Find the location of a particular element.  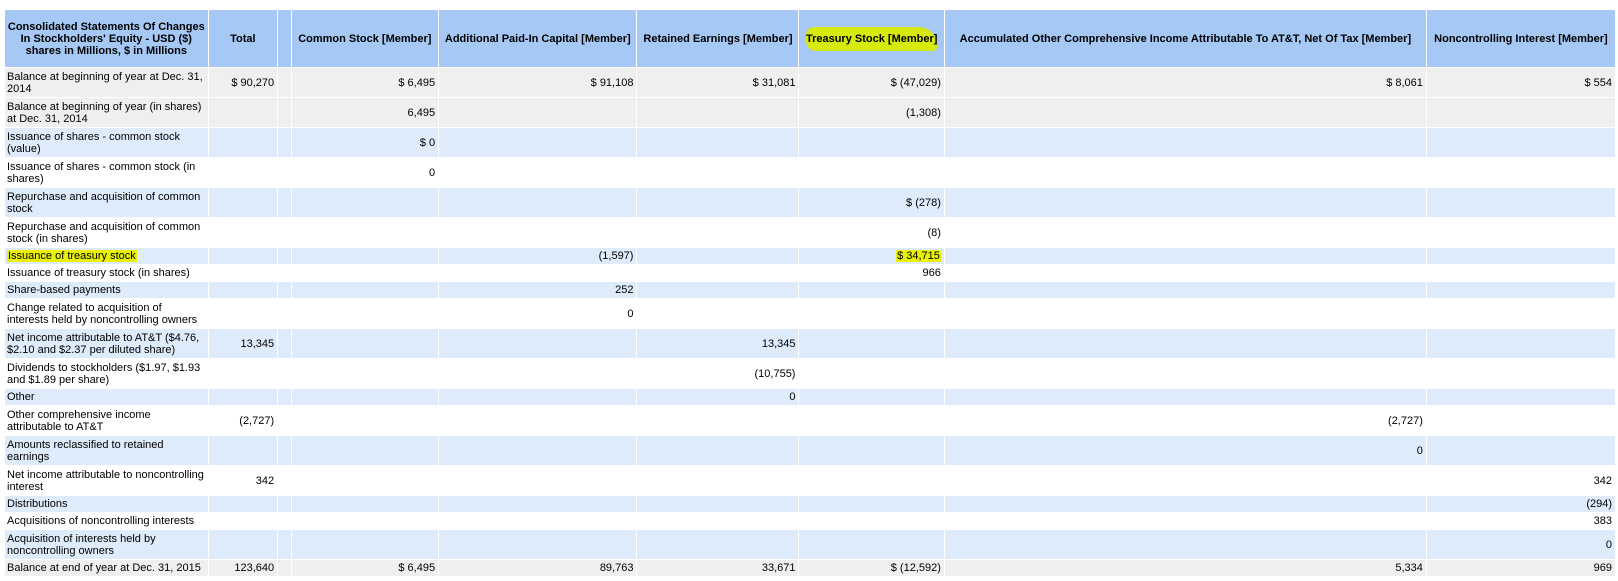

cell-treasury-stock: $ (12,592) is located at coordinates (871, 568).